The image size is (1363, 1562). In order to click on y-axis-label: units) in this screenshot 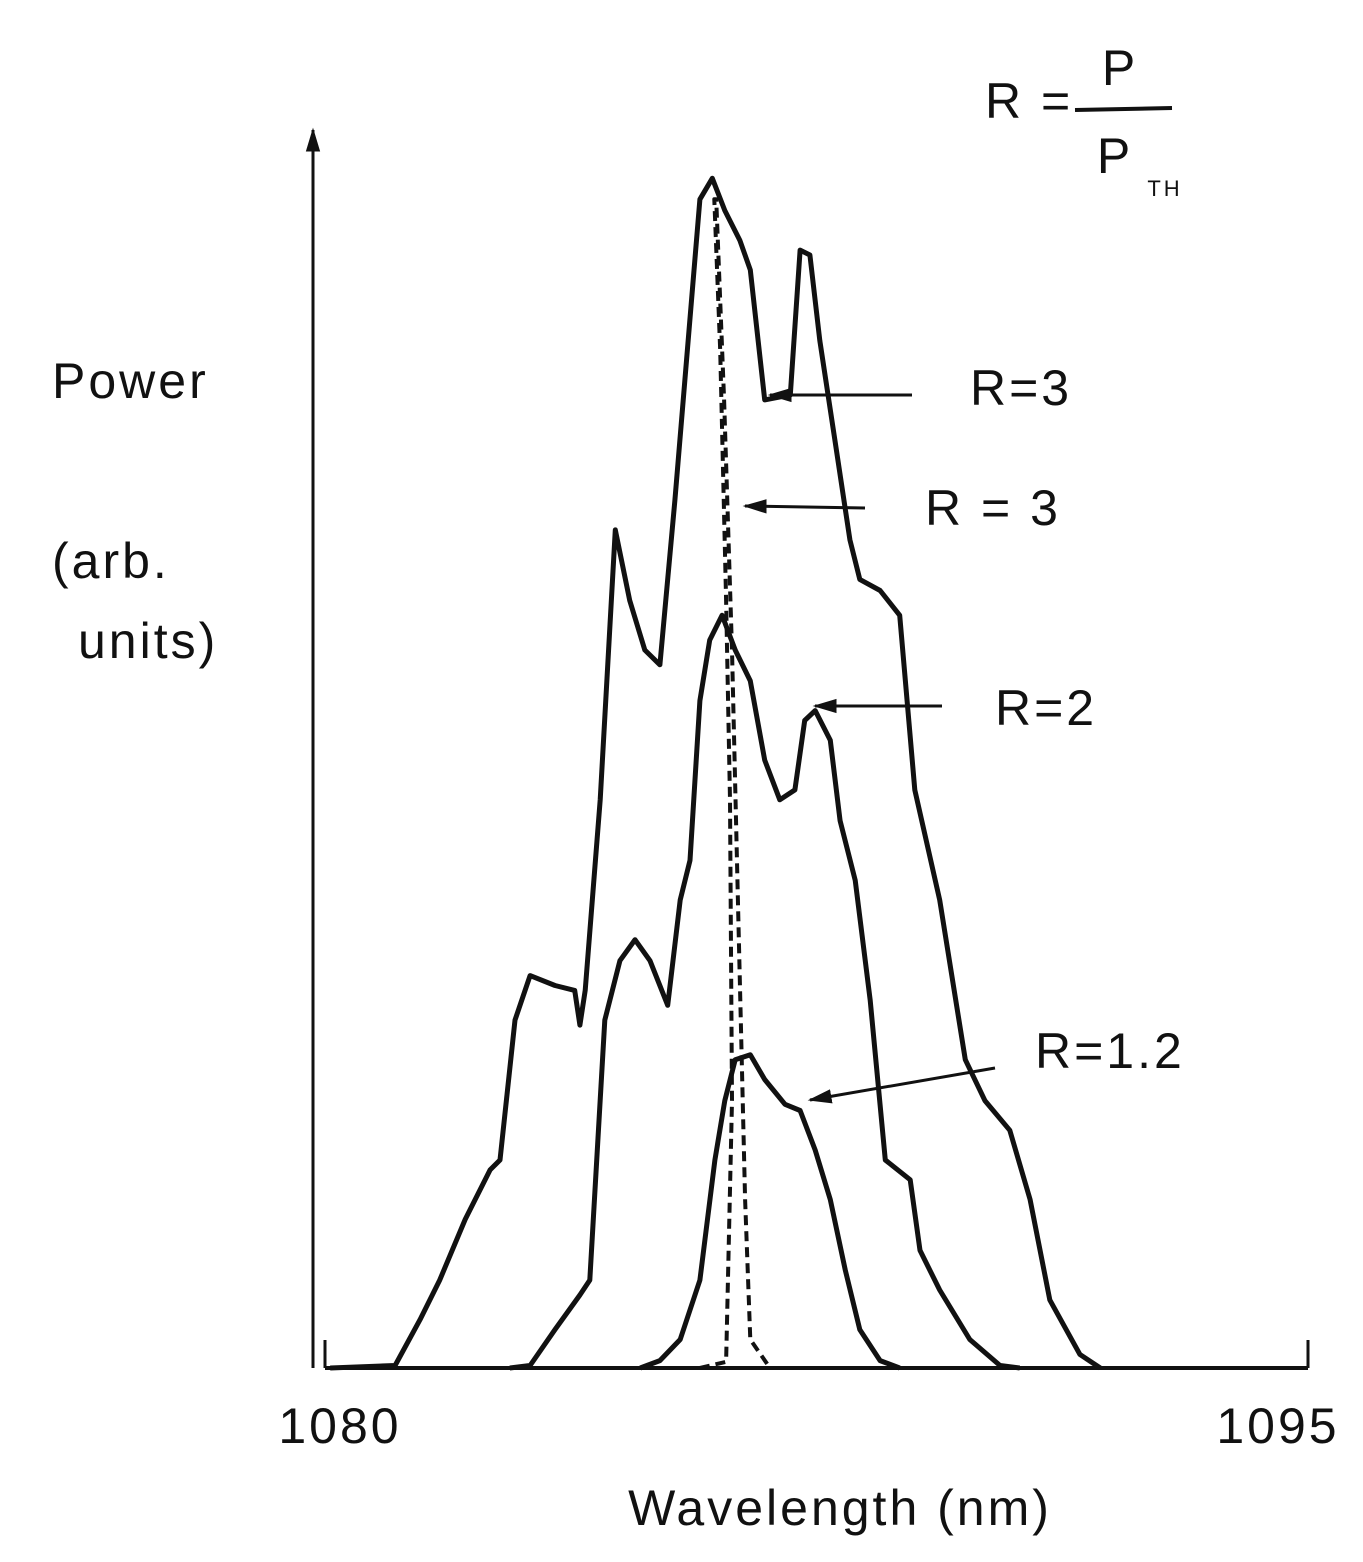, I will do `click(148, 641)`.